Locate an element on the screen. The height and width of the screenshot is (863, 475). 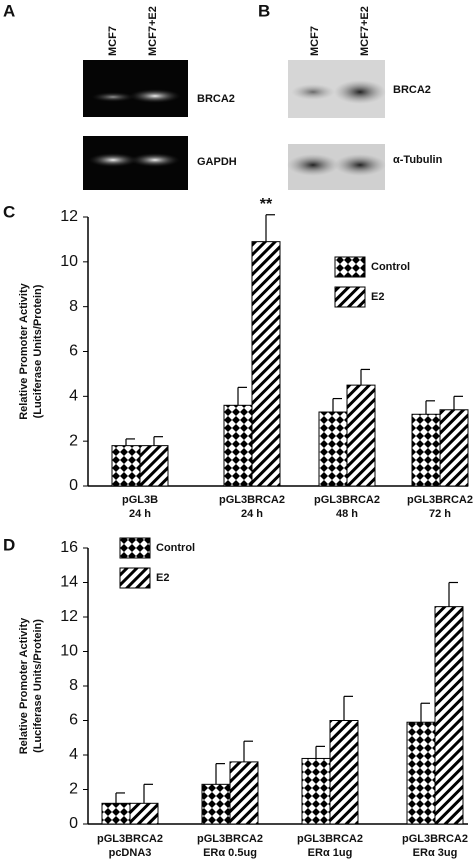
y-tick-label: 16 is located at coordinates (69, 547).